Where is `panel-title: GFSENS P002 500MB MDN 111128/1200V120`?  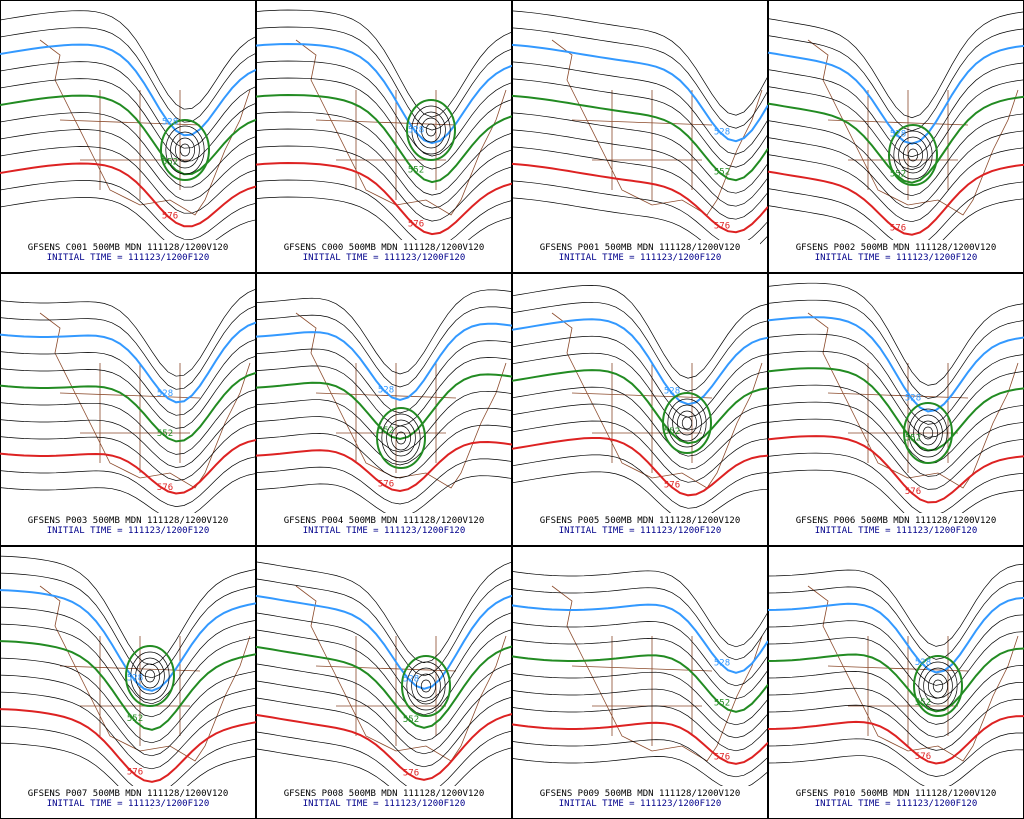
panel-title: GFSENS P002 500MB MDN 111128/1200V120 is located at coordinates (896, 248).